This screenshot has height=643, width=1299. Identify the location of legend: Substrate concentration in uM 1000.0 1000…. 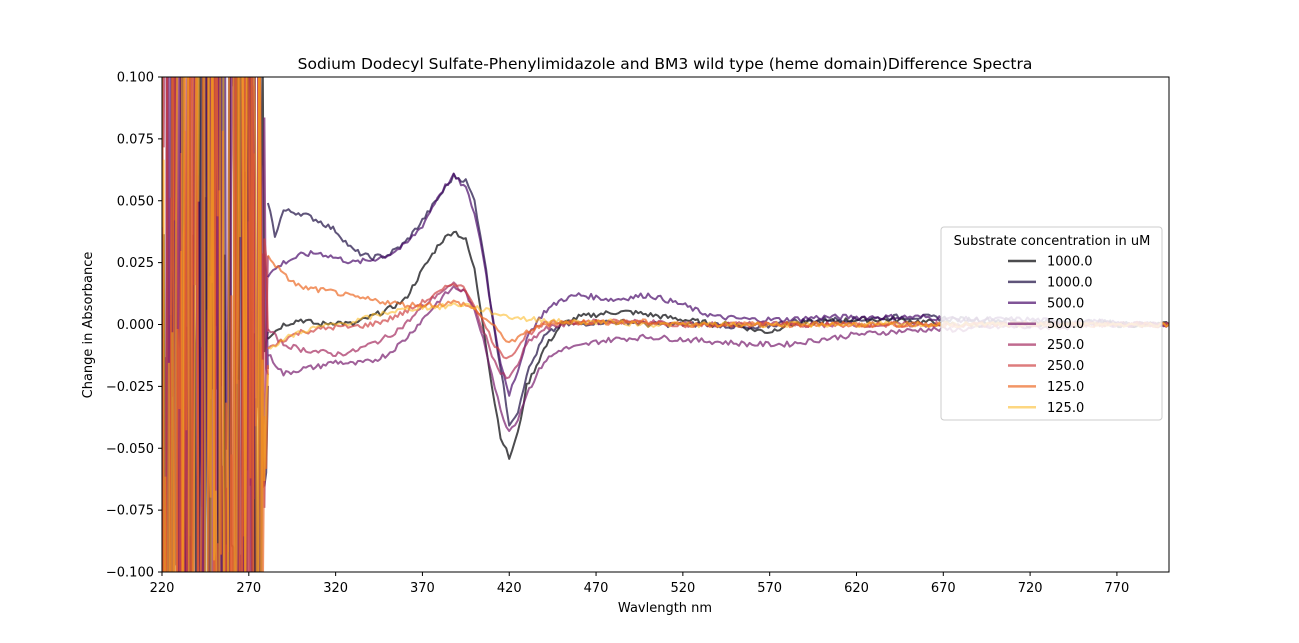
(1051, 323).